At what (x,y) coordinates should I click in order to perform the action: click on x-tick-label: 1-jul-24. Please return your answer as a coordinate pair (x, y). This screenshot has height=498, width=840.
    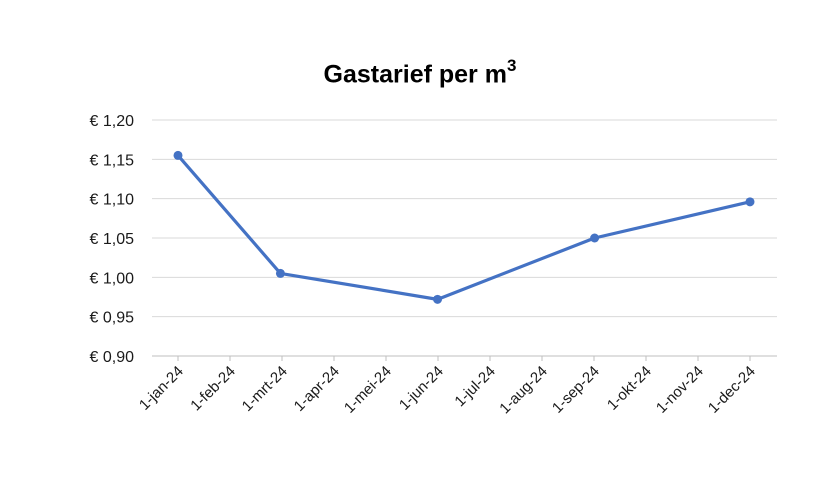
    Looking at the image, I should click on (474, 386).